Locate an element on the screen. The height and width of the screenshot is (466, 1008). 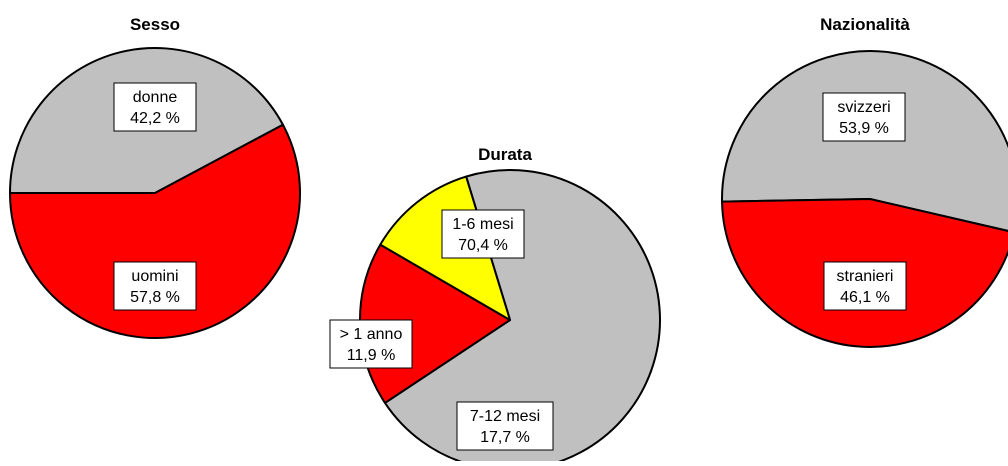
data-label-value: 42,2 % is located at coordinates (155, 118).